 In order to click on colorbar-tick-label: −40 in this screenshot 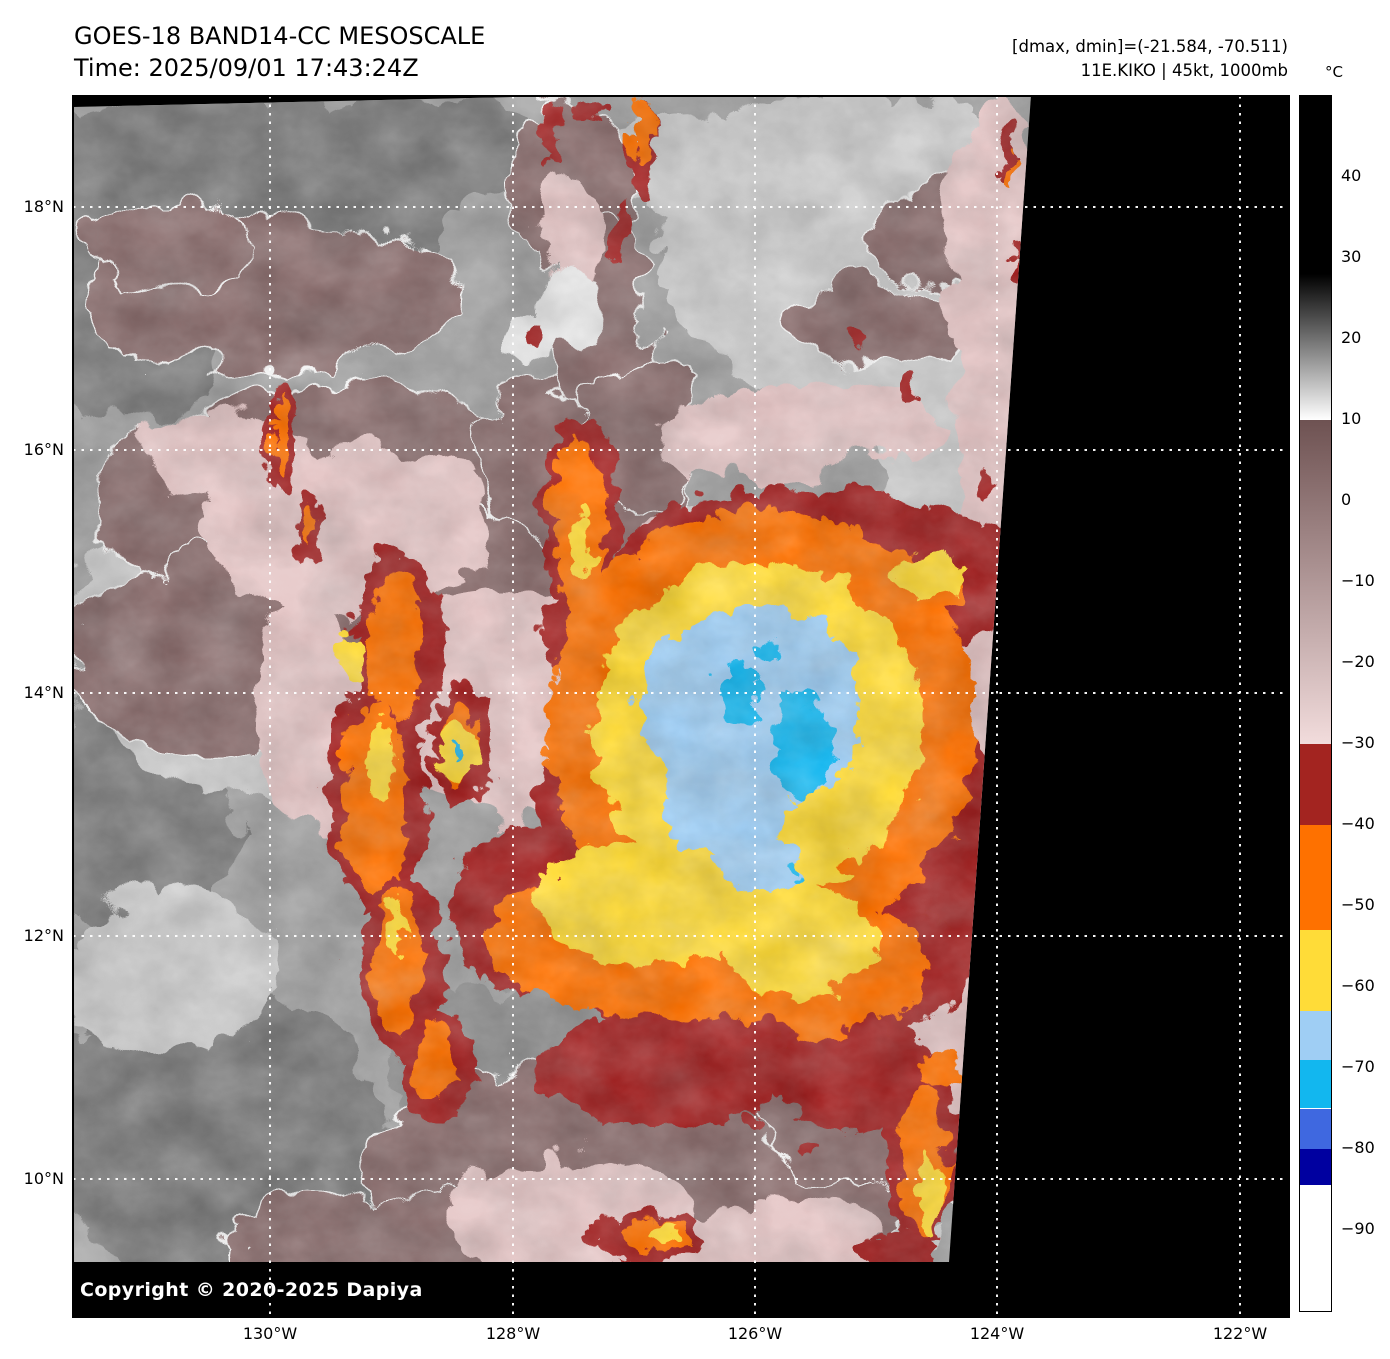, I will do `click(1358, 823)`.